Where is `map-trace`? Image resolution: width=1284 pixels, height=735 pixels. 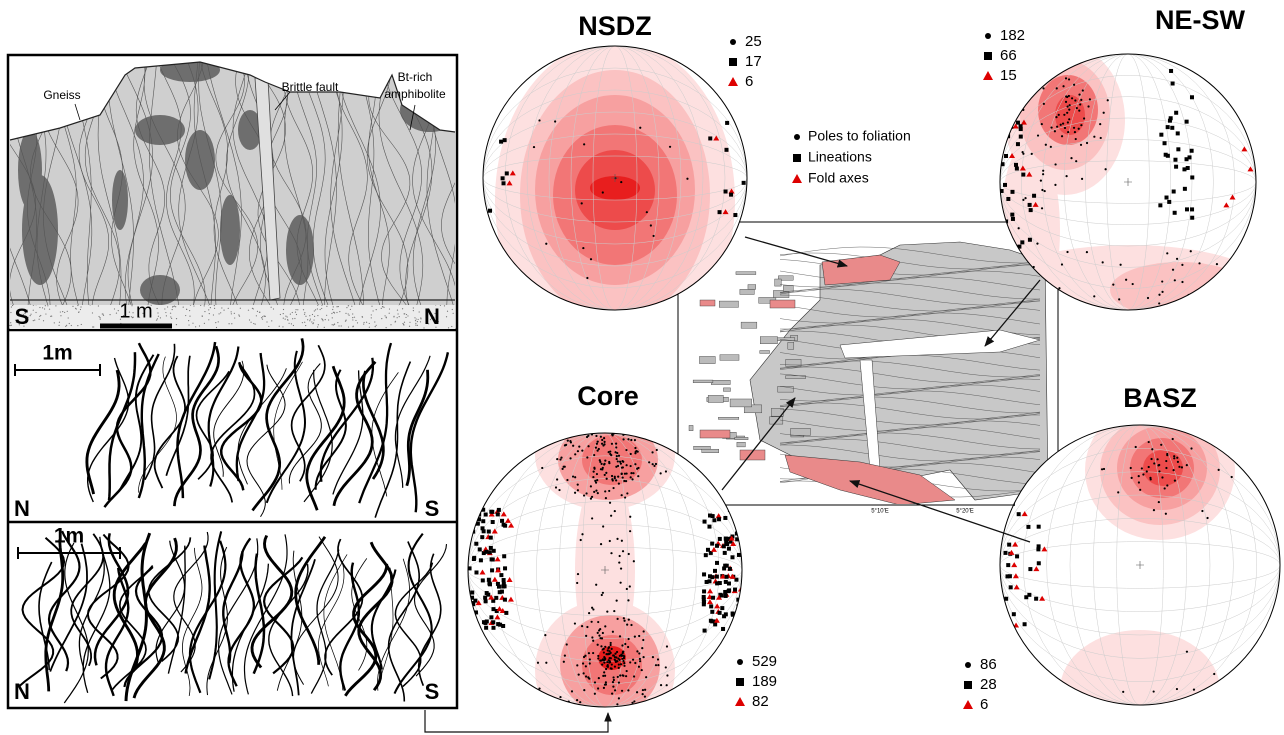
map-trace is located at coordinates (910, 261).